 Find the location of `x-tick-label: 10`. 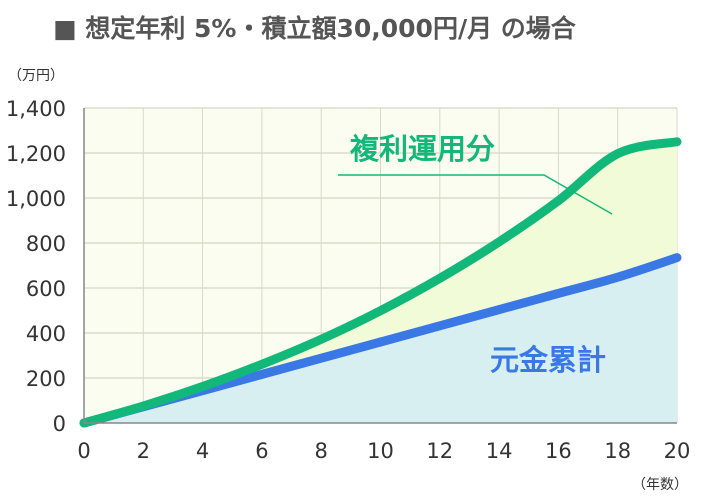

x-tick-label: 10 is located at coordinates (380, 451).